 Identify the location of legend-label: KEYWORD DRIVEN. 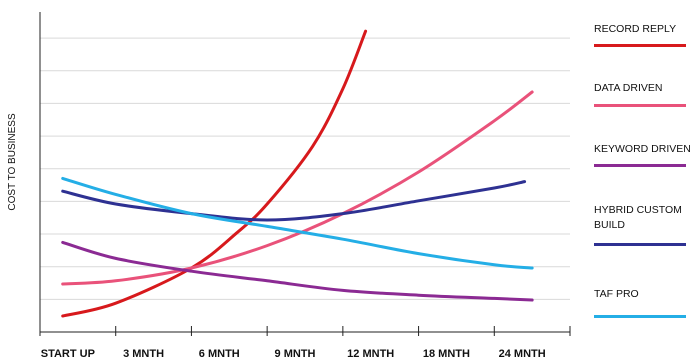
(642, 149).